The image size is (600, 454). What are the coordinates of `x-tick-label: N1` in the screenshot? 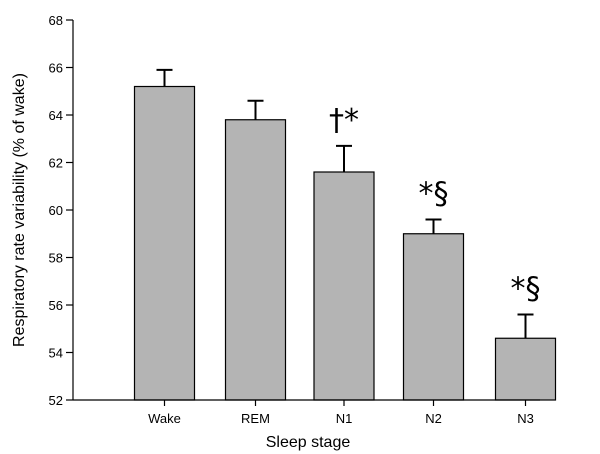 It's located at (344, 418).